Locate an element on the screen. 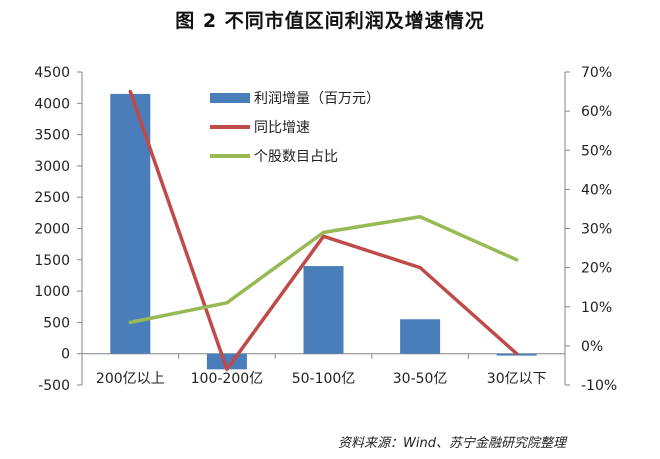 The width and height of the screenshot is (660, 459). y2-tick-label: 50% is located at coordinates (596, 151).